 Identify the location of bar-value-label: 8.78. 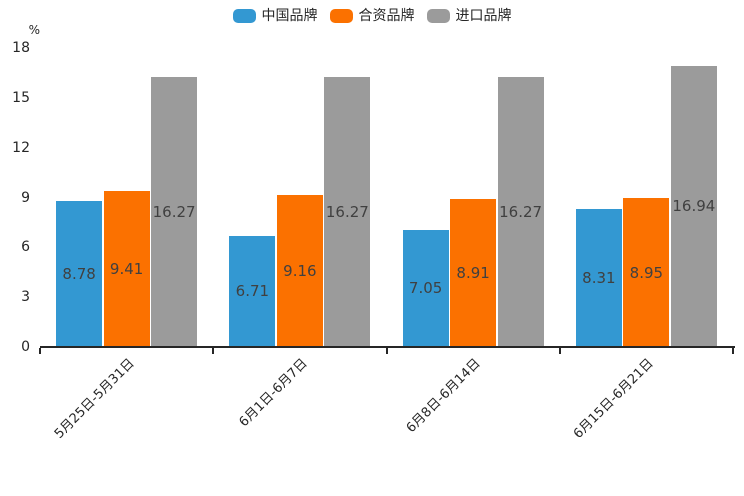
(79, 274).